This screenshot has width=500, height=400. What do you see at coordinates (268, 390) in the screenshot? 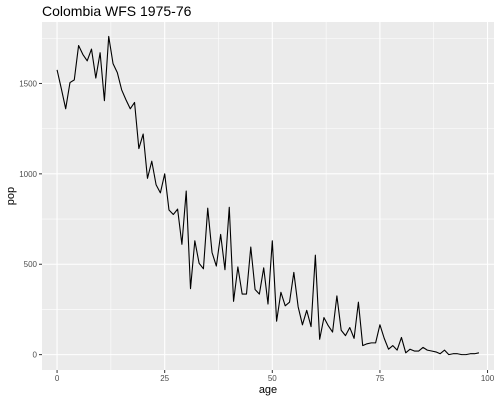
I see `x-axis-label: age` at bounding box center [268, 390].